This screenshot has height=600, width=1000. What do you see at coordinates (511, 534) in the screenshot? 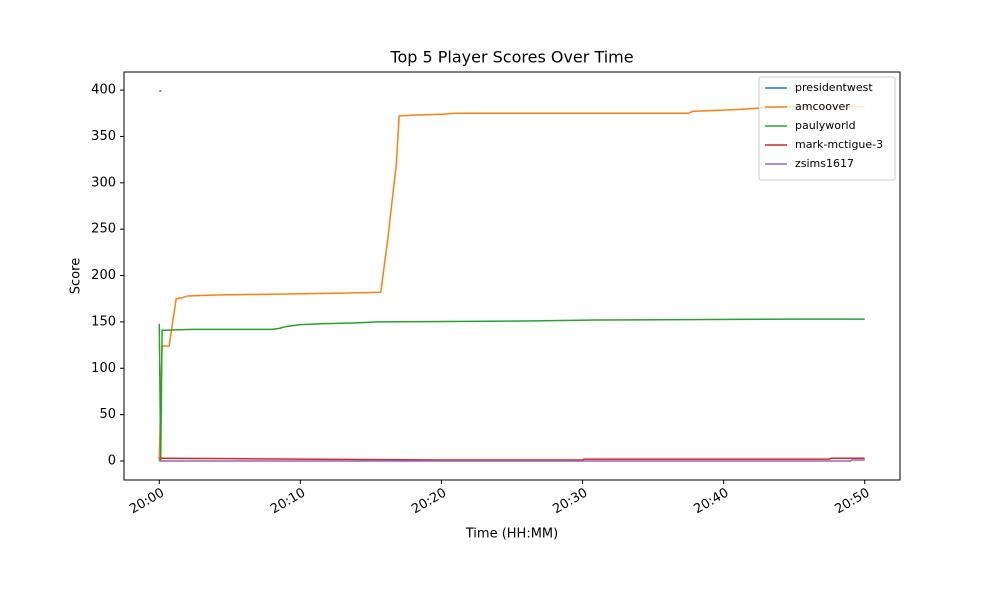
I see `x-axis-label: Time (HH:MM)` at bounding box center [511, 534].